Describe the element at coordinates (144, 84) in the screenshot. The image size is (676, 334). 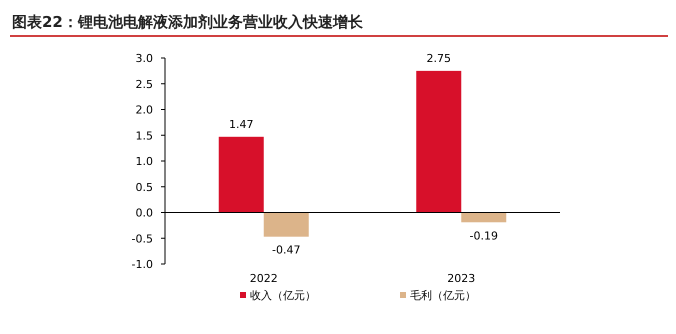
I see `y-tick-label: 2.5` at that location.